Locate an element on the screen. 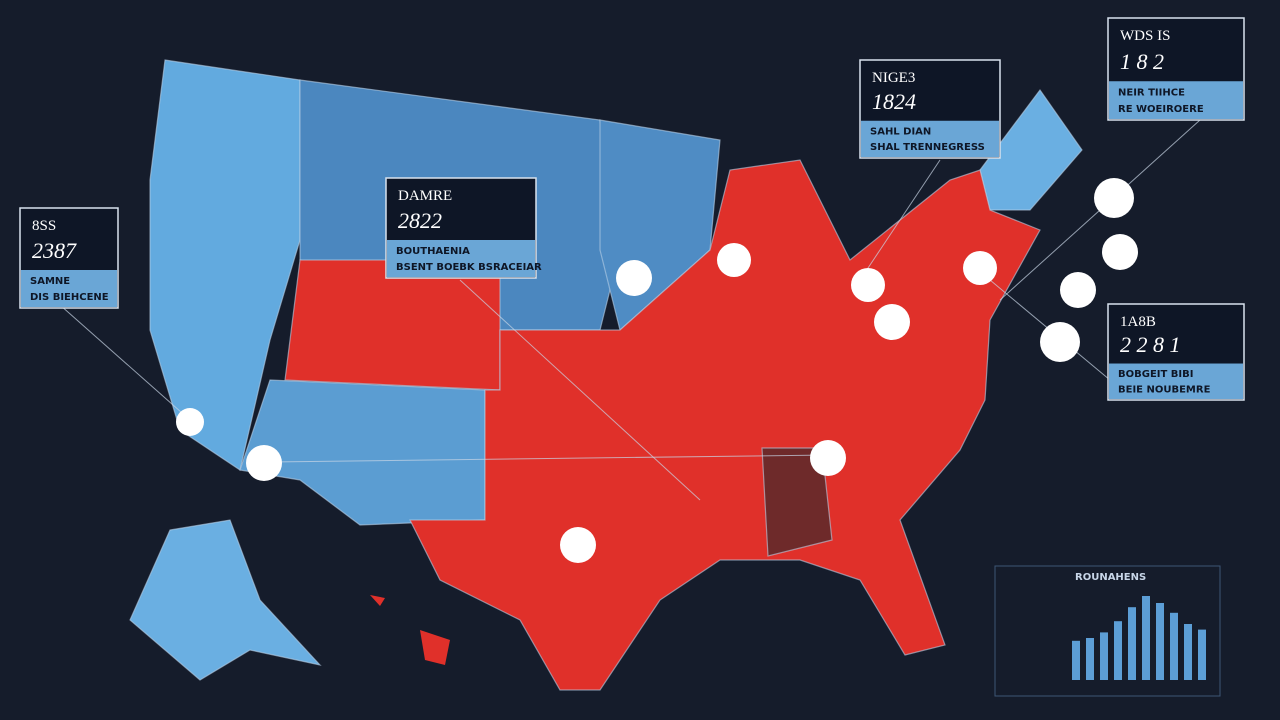 The image size is (1280, 720). panel-line: SAHL DIAN is located at coordinates (900, 131).